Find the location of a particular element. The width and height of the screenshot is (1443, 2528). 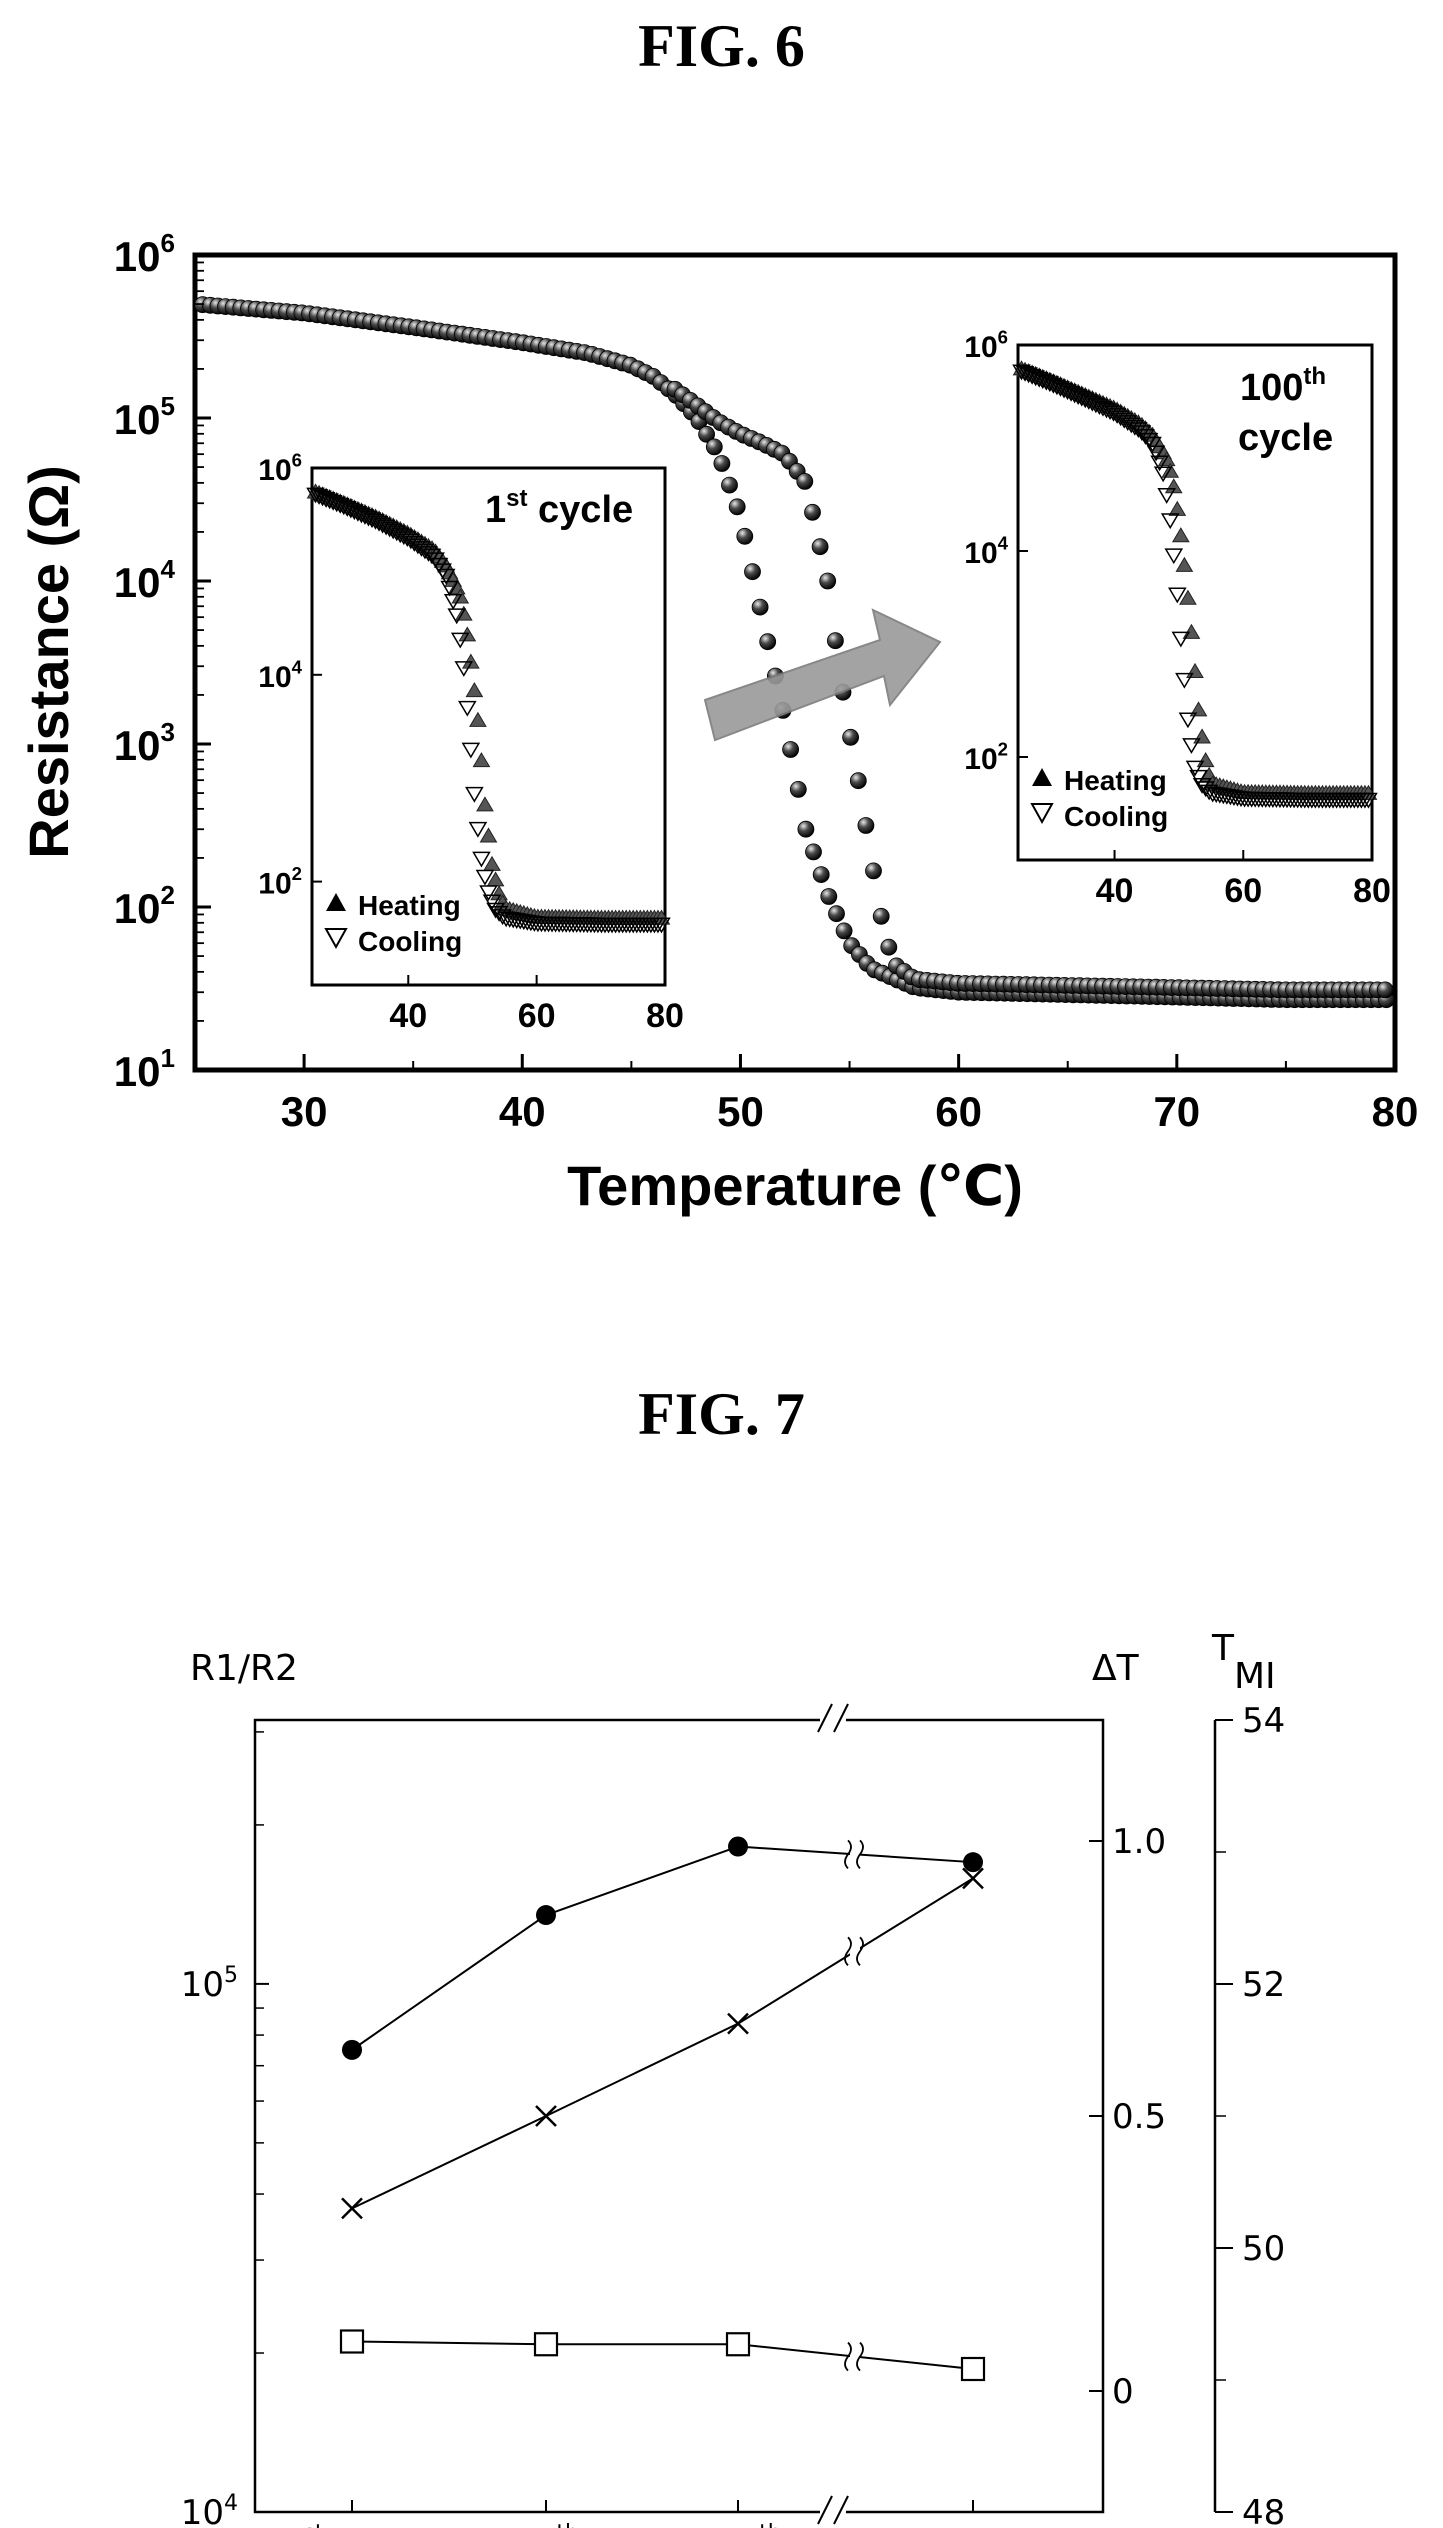

inset1-label-num: 1 is located at coordinates (495, 510).